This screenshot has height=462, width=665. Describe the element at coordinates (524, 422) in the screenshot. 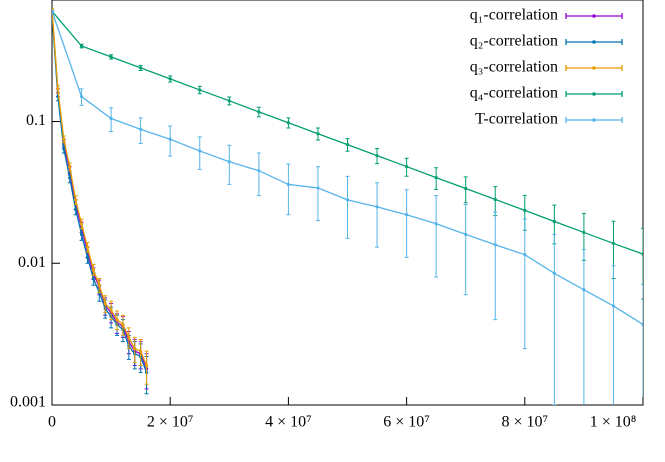

I see `x-tick-label: 8 × 10⁷` at that location.